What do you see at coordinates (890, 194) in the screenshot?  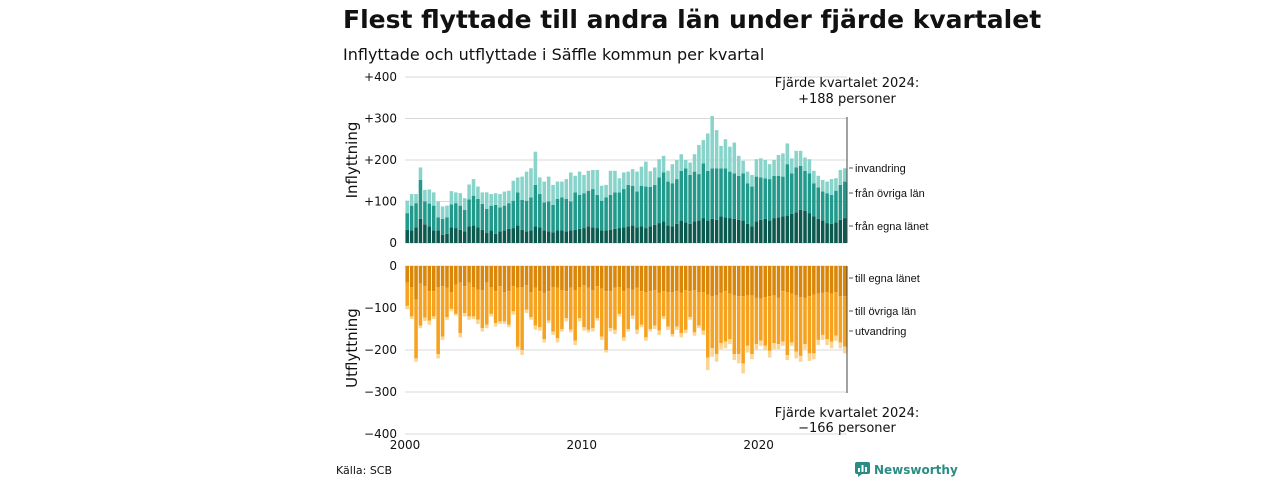 I see `series-label: från övriga län` at bounding box center [890, 194].